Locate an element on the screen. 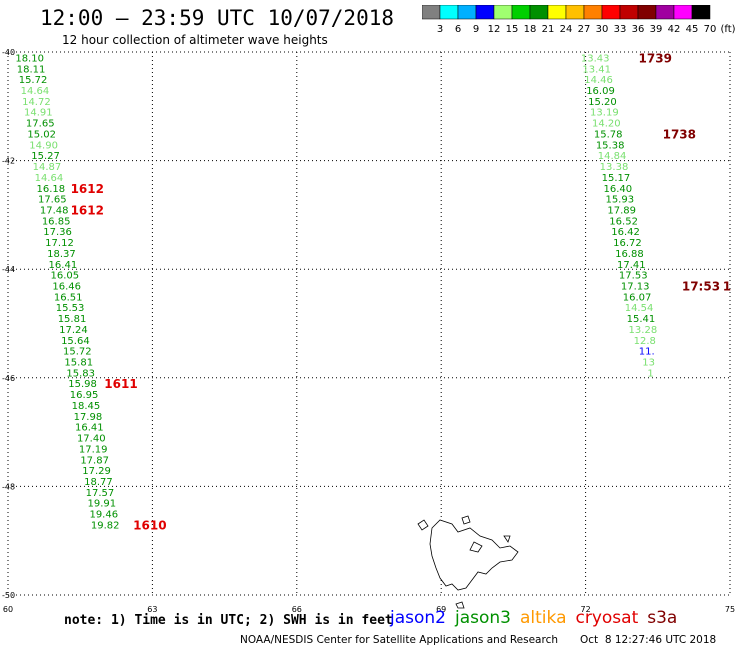 Image resolution: width=740 pixels, height=650 pixels. chart-title: 12:00 – 23:59 UTC 10/07/2018 is located at coordinates (217, 18).